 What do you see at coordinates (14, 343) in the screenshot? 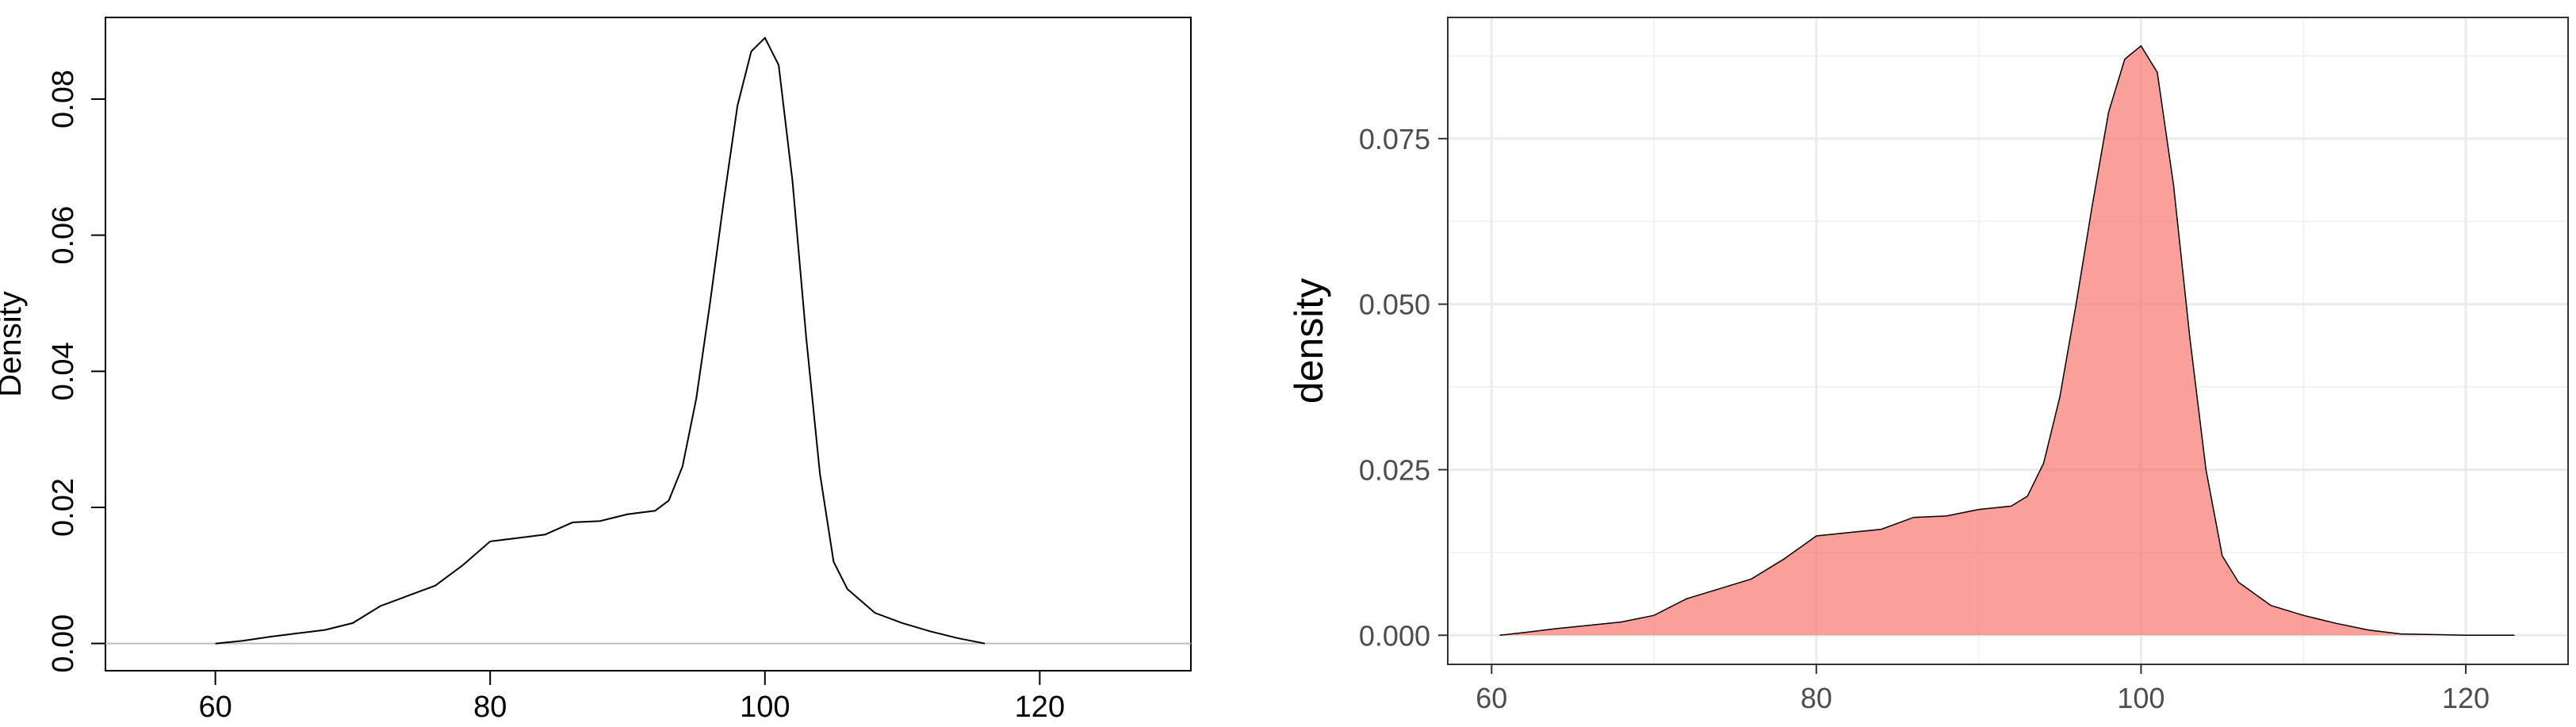
I see `y-axis-title: Density` at bounding box center [14, 343].